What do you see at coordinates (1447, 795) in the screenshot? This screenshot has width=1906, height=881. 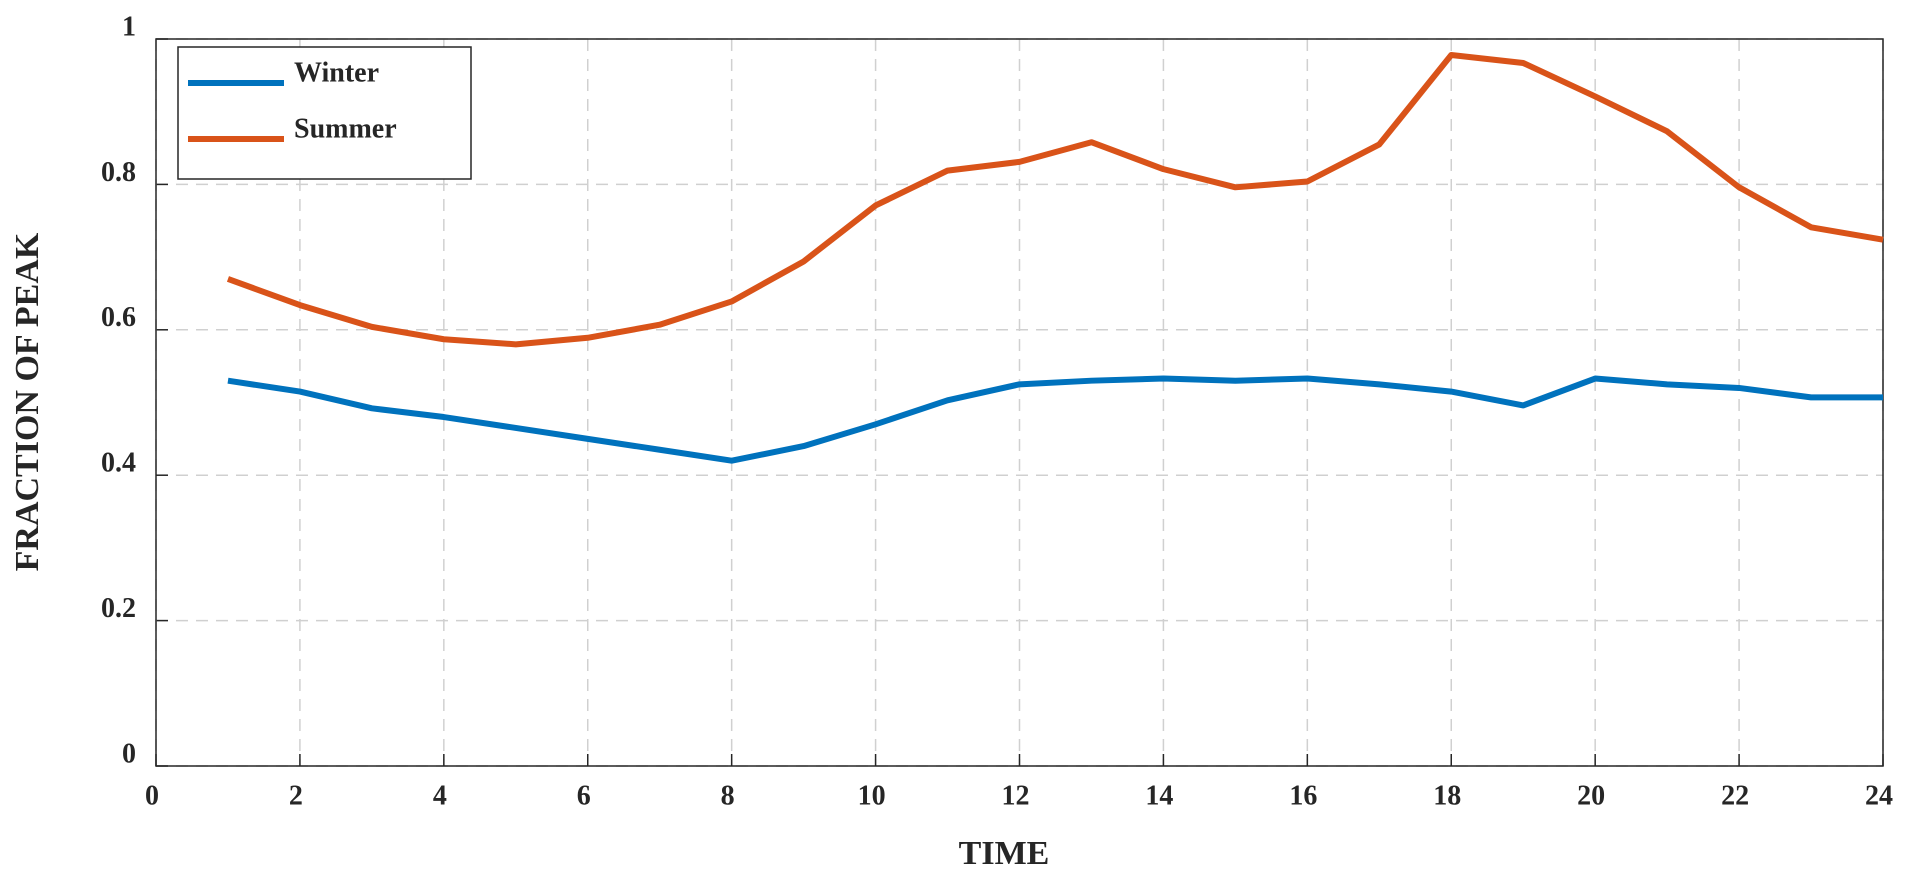 I see `x-tick-label: 18` at bounding box center [1447, 795].